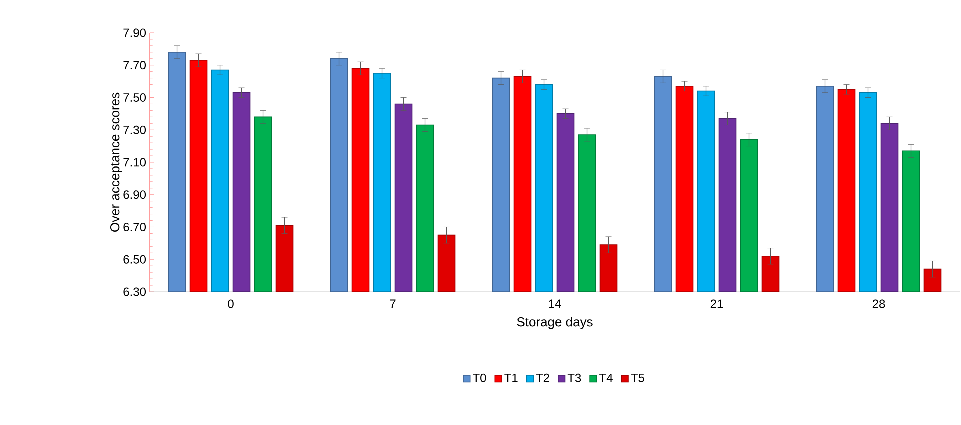 The height and width of the screenshot is (425, 961). What do you see at coordinates (135, 227) in the screenshot?
I see `y-tick-label: 6.70` at bounding box center [135, 227].